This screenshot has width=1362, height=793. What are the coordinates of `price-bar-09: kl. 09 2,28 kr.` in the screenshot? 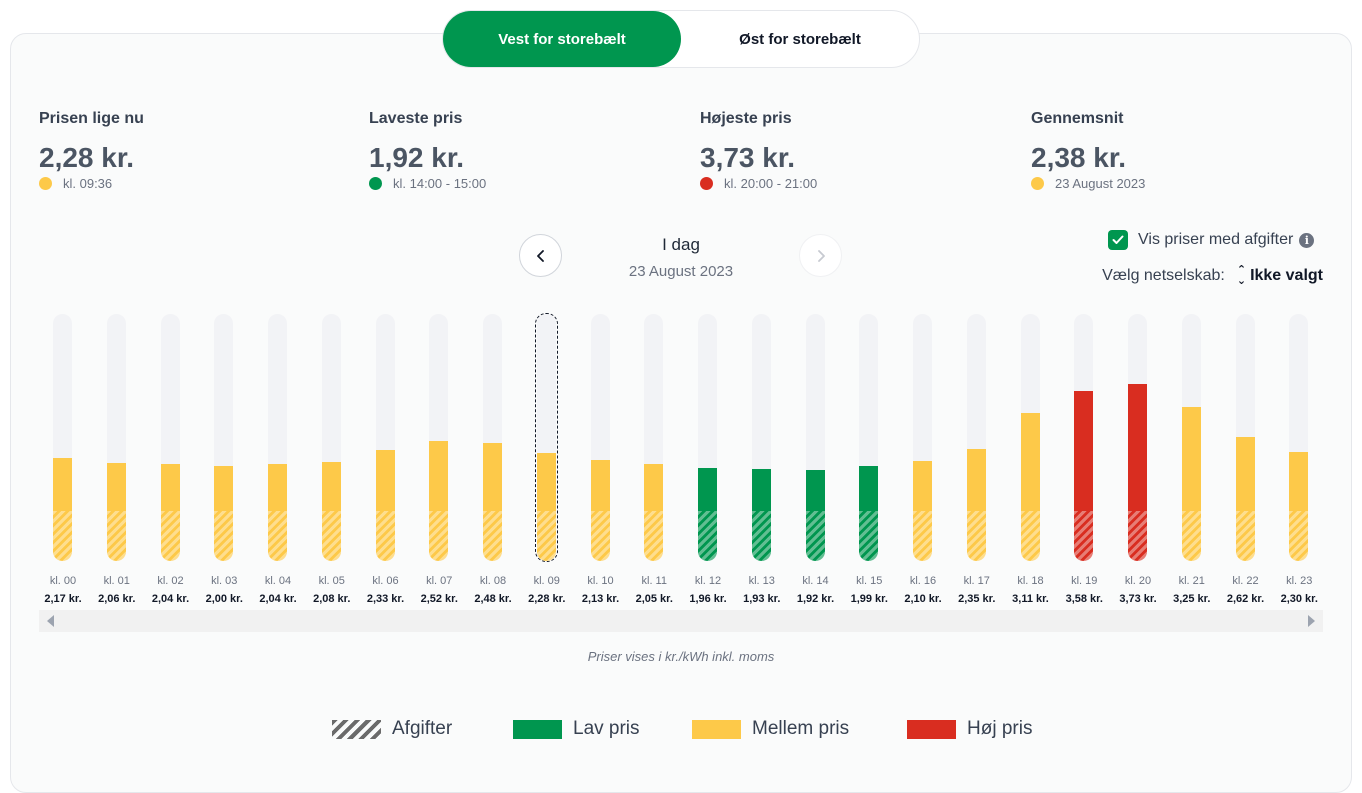 It's located at (550, 460).